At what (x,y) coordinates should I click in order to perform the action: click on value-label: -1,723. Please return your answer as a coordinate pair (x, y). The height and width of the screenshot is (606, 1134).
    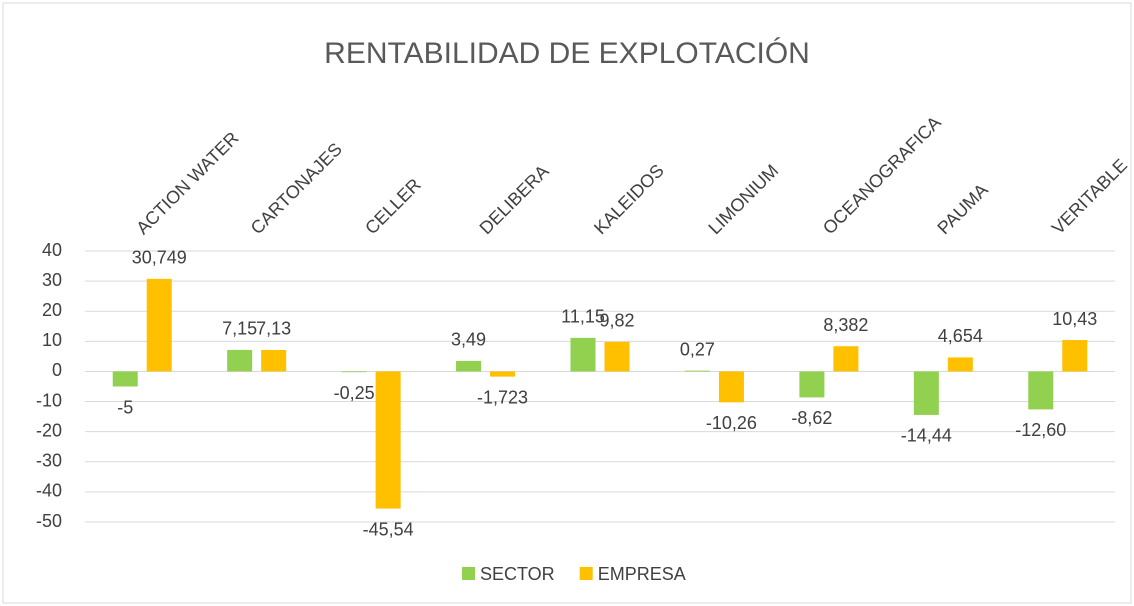
    Looking at the image, I should click on (502, 397).